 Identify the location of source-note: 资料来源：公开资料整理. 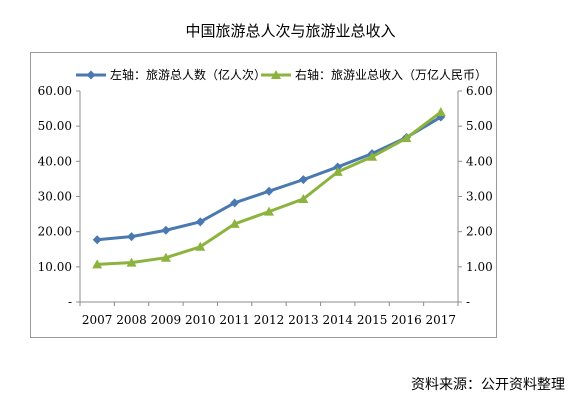
(488, 385).